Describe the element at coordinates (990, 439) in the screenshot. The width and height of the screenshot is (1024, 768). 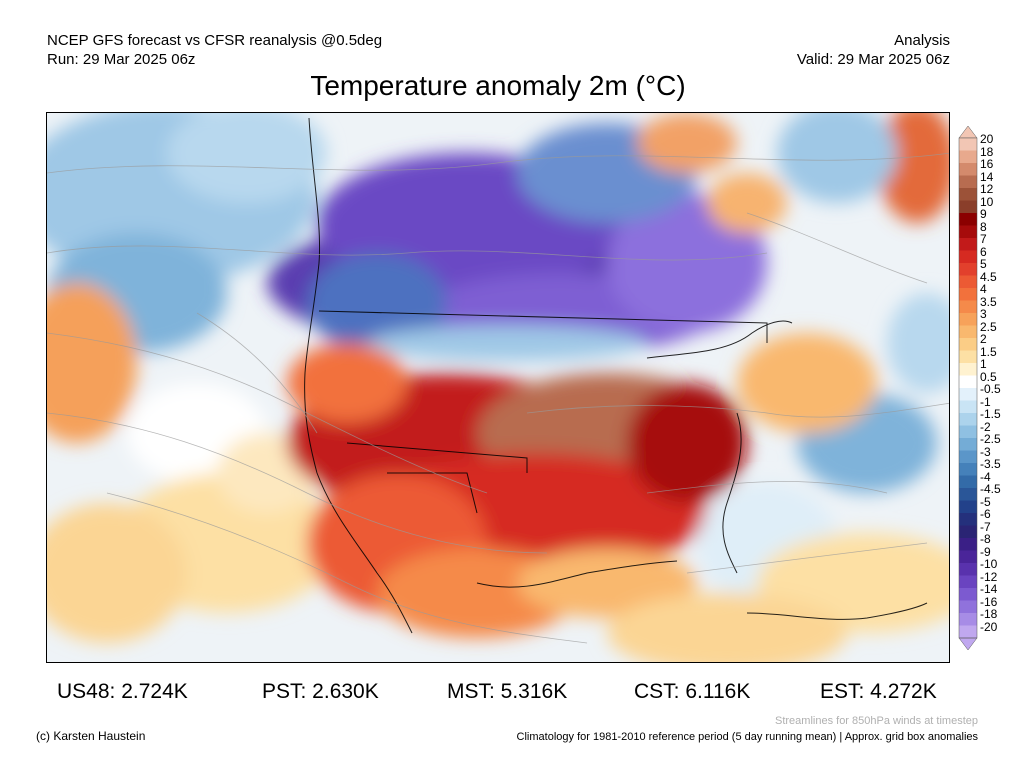
I see `colorbar-tick-label: -2.5` at that location.